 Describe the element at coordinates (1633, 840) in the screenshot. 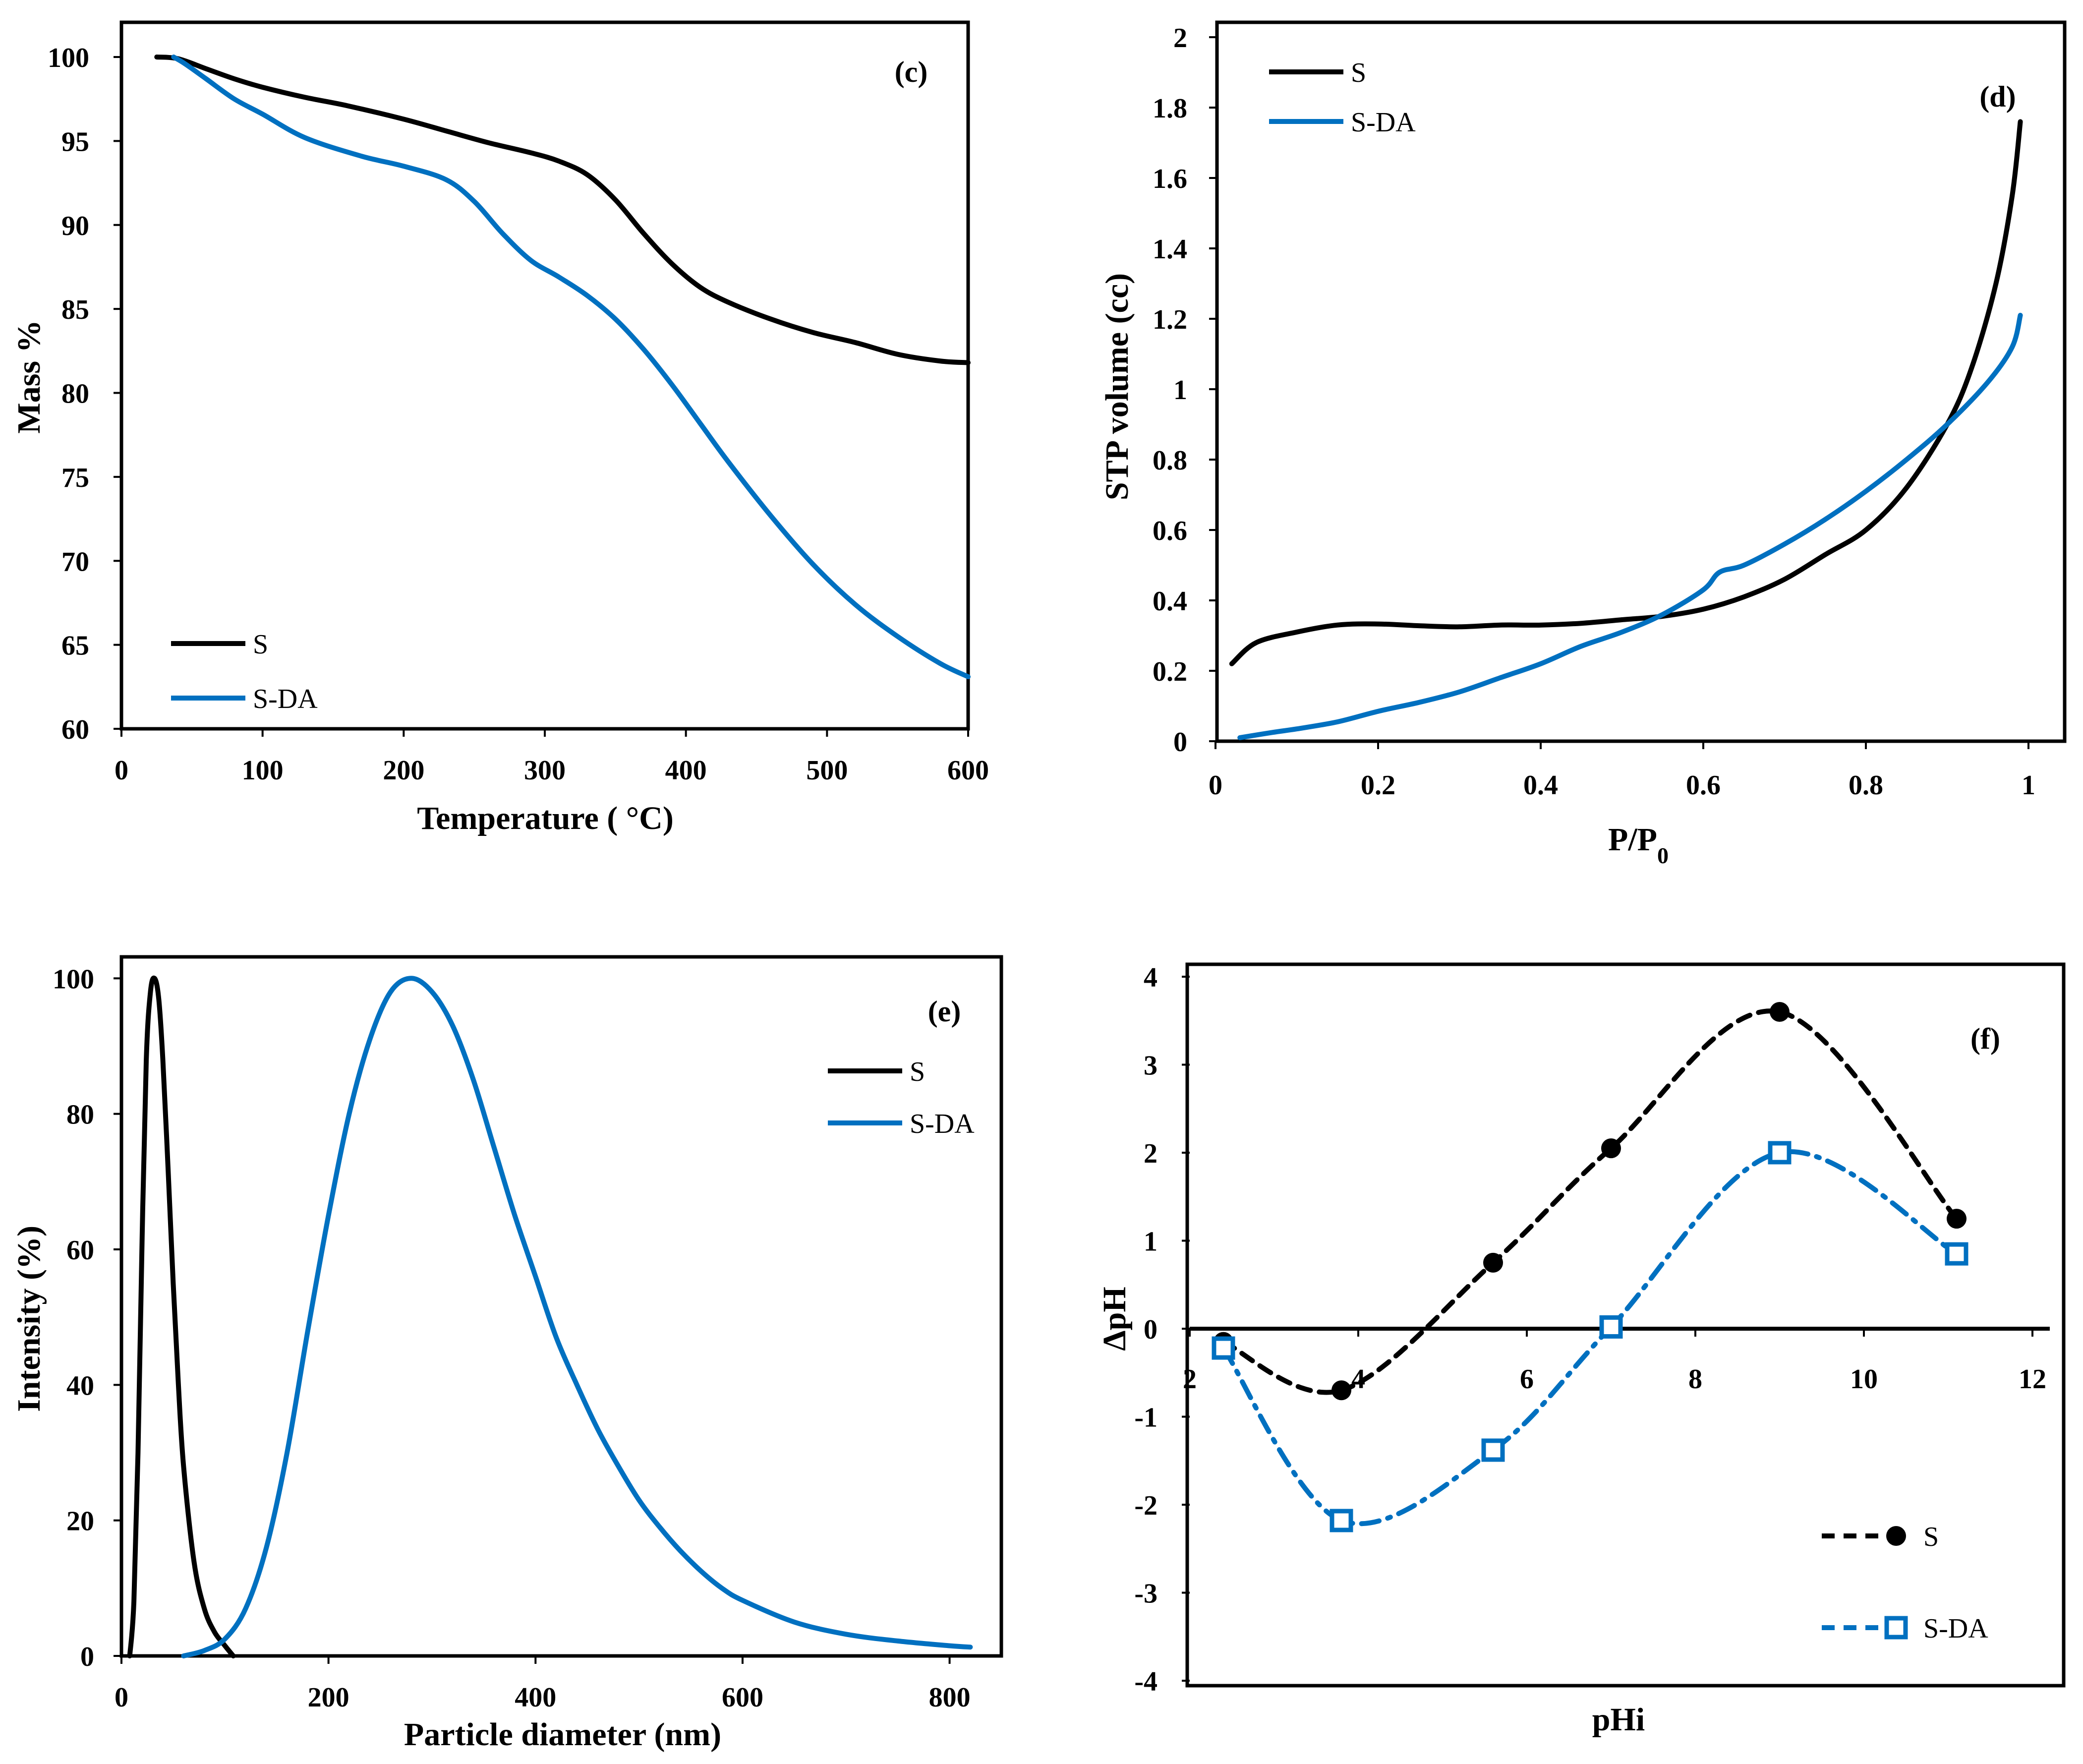

I see `panel-d-xlabel-main: P/P` at that location.